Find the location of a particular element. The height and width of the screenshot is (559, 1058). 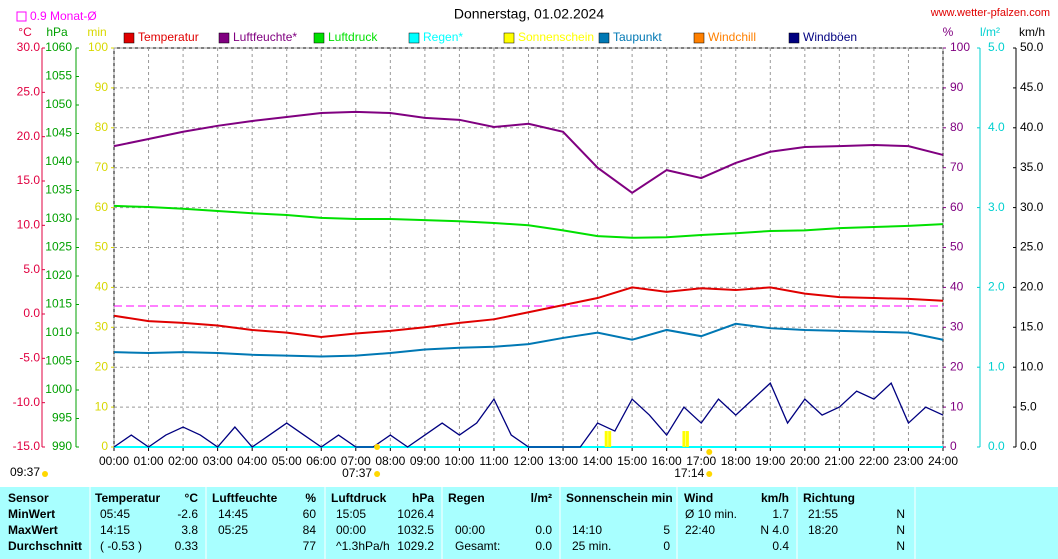

table-cell: 05:25 is located at coordinates (233, 530).